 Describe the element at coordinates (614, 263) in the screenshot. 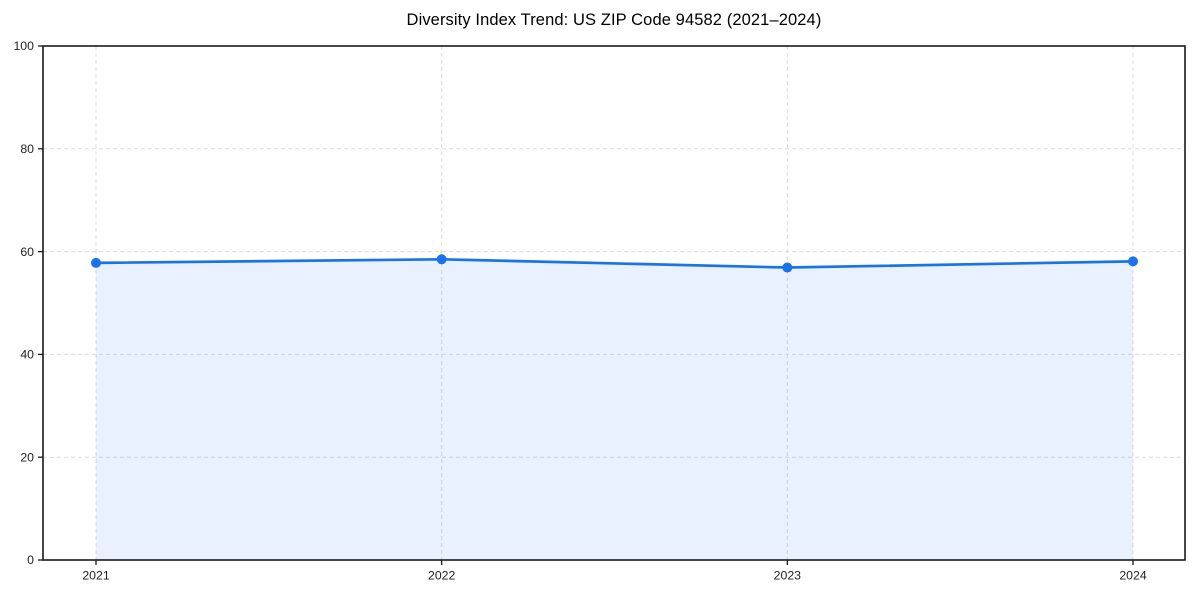

I see `trend-line` at that location.